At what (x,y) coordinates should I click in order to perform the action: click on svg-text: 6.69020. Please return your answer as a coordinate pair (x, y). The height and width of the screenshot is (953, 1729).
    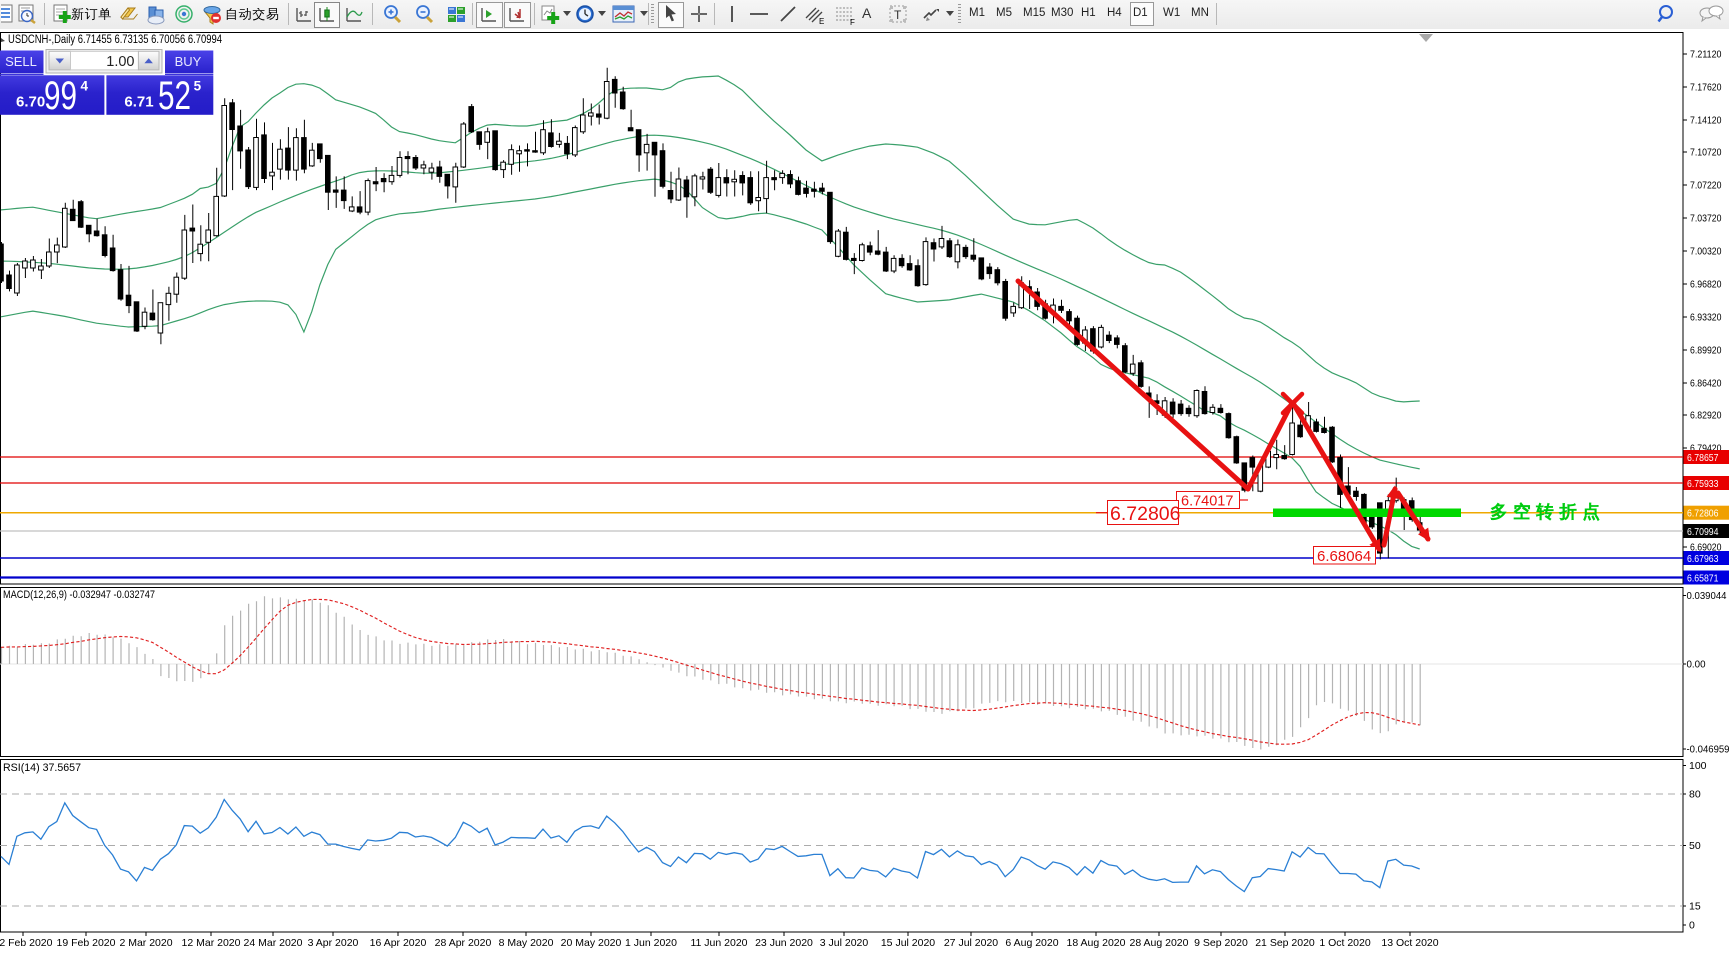
    Looking at the image, I should click on (1706, 548).